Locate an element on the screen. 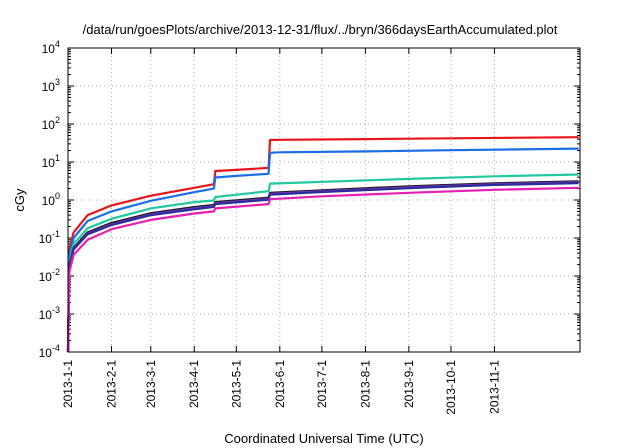 The width and height of the screenshot is (640, 448). y-tick-label: 10⁻¹ is located at coordinates (49, 237).